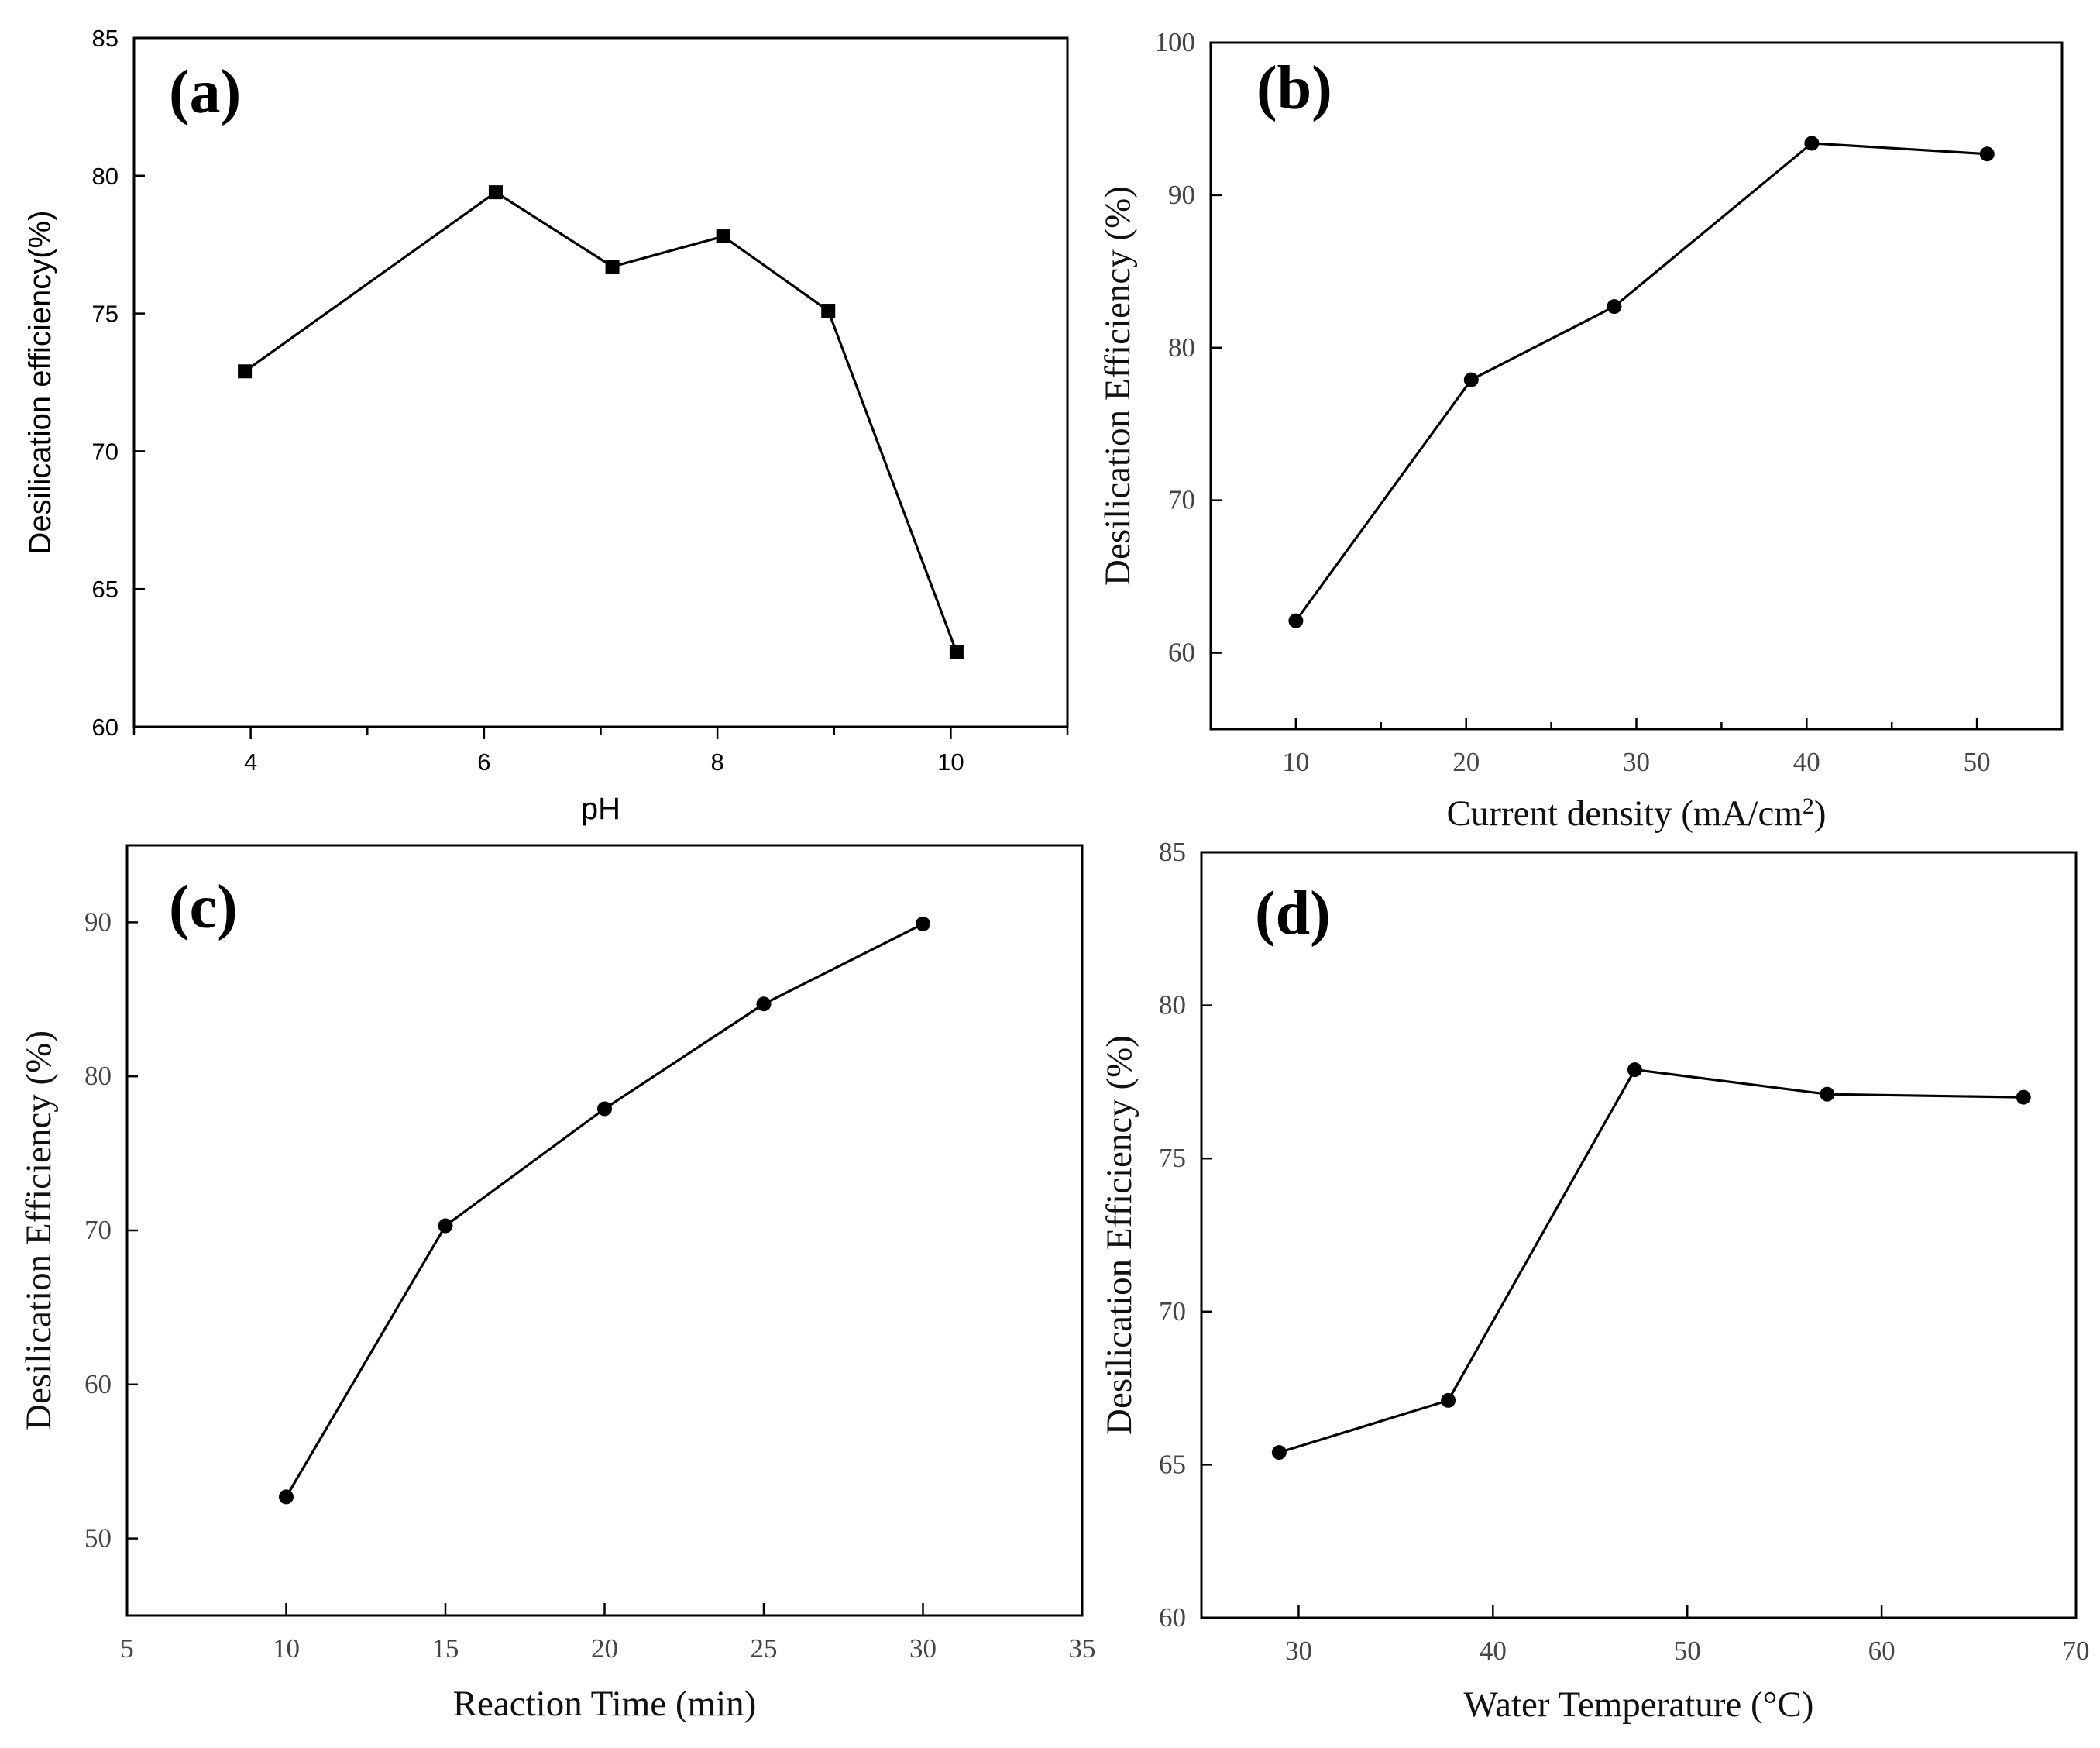 This screenshot has width=2100, height=1748. What do you see at coordinates (203, 907) in the screenshot?
I see `panel-label: (c)` at bounding box center [203, 907].